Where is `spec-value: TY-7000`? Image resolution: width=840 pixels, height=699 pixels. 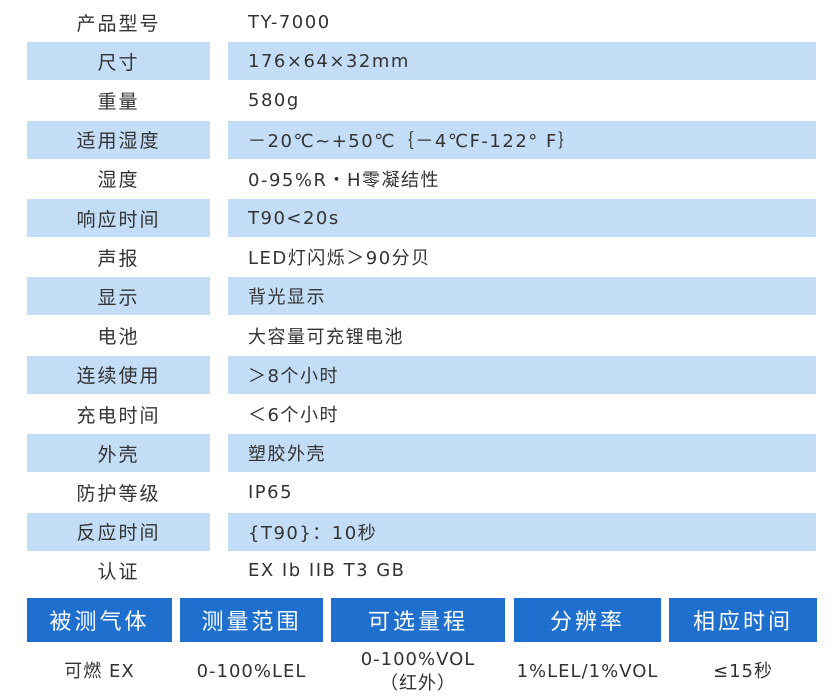
spec-value: TY-7000 is located at coordinates (289, 22).